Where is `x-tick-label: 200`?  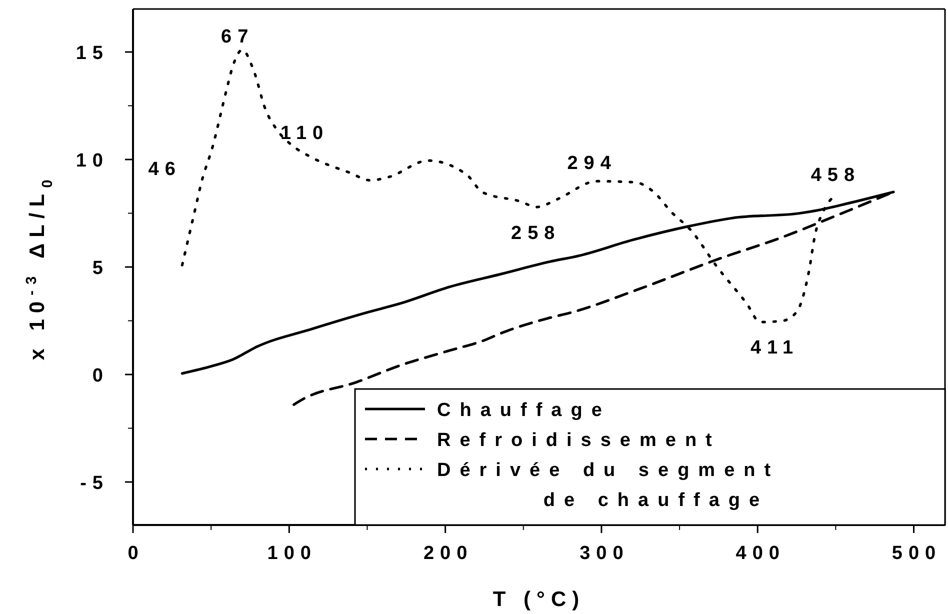 x-tick-label: 200 is located at coordinates (448, 553).